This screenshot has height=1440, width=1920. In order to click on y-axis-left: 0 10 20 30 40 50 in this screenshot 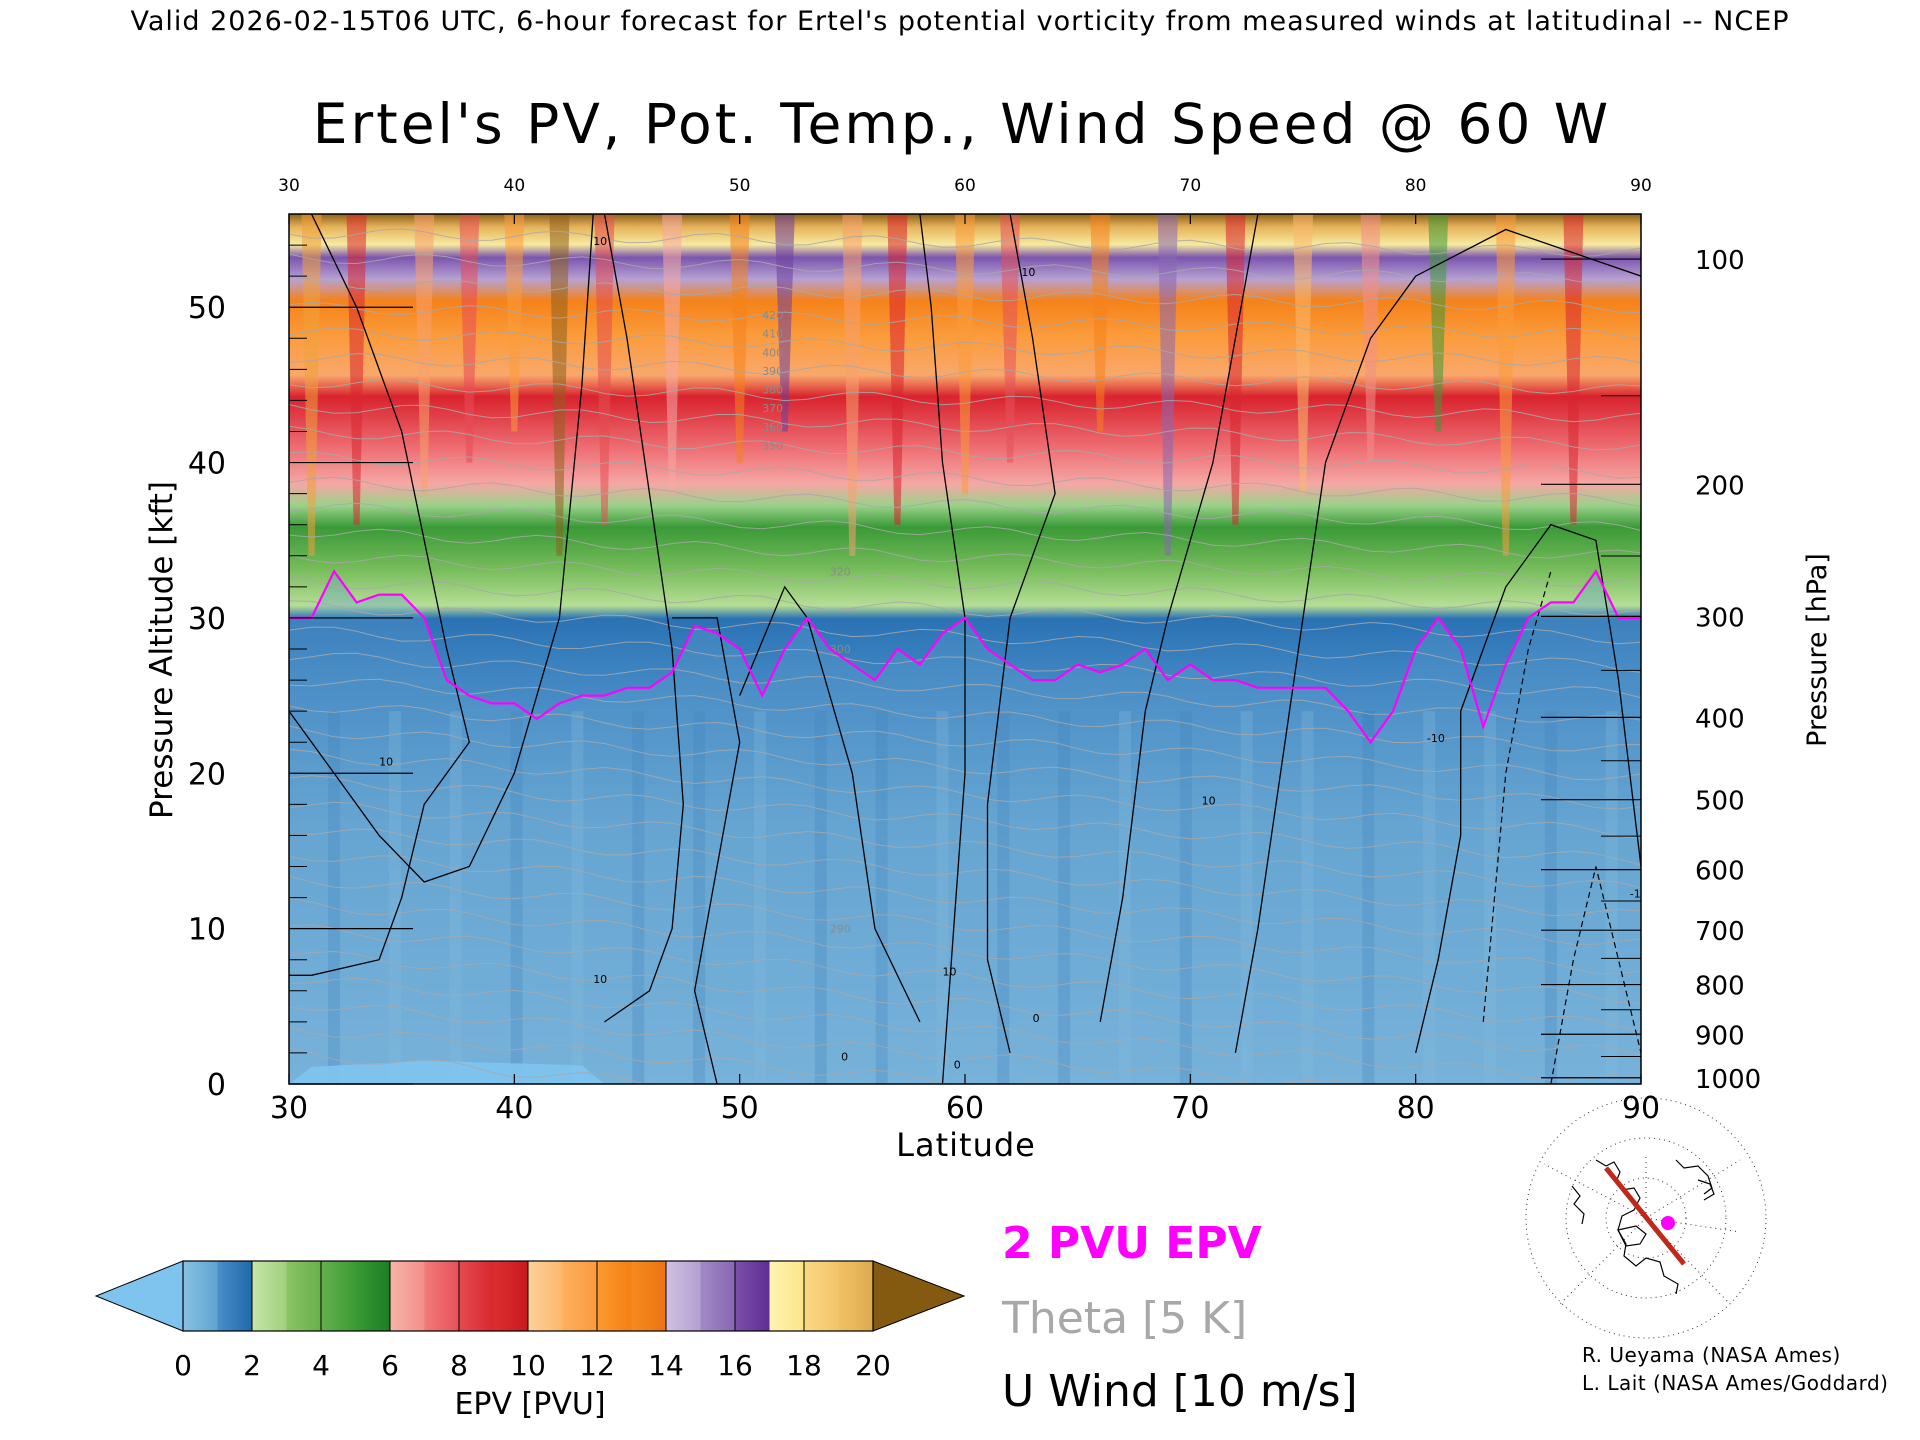, I will do `click(300, 658)`.